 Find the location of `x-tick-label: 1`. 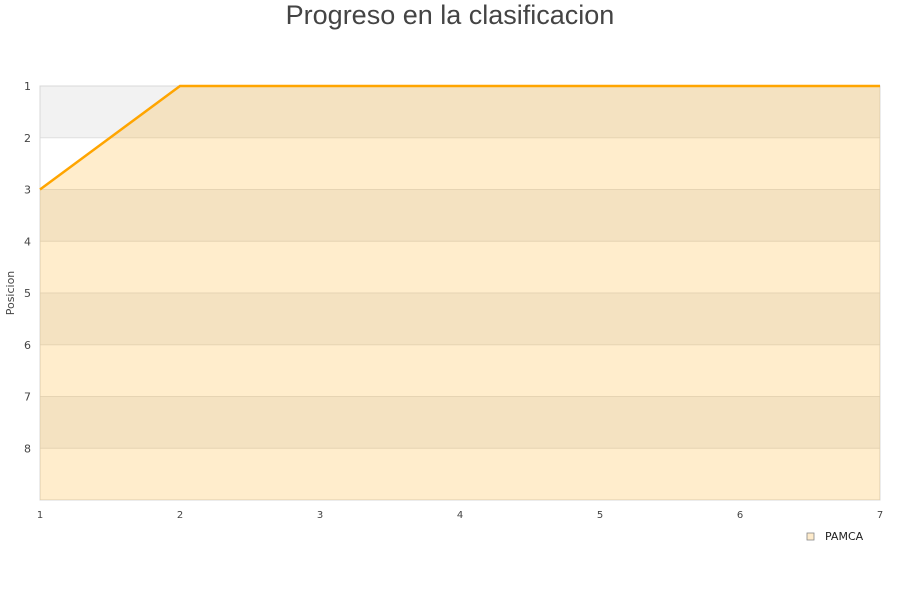

x-tick-label: 1 is located at coordinates (40, 515).